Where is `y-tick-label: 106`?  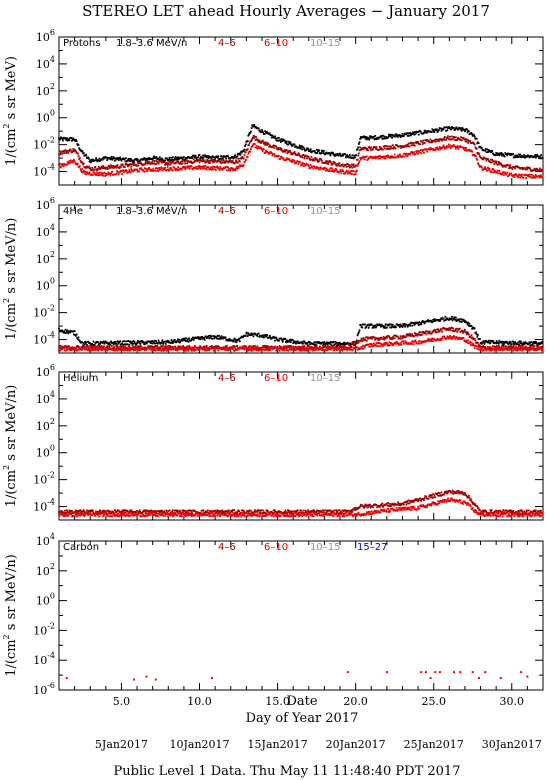
y-tick-label: 106 is located at coordinates (45, 371).